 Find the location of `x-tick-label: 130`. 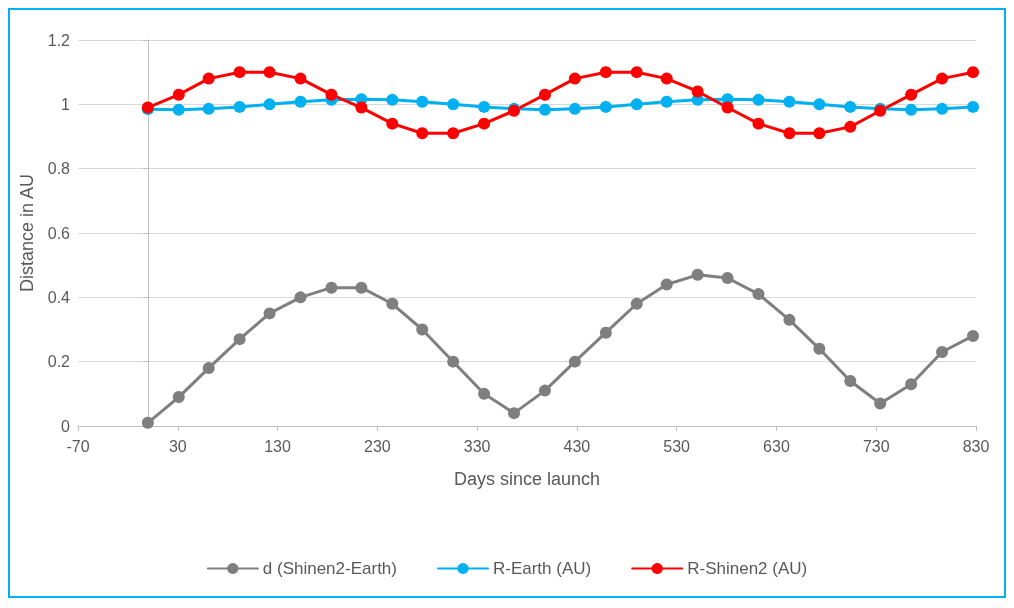

x-tick-label: 130 is located at coordinates (277, 446).